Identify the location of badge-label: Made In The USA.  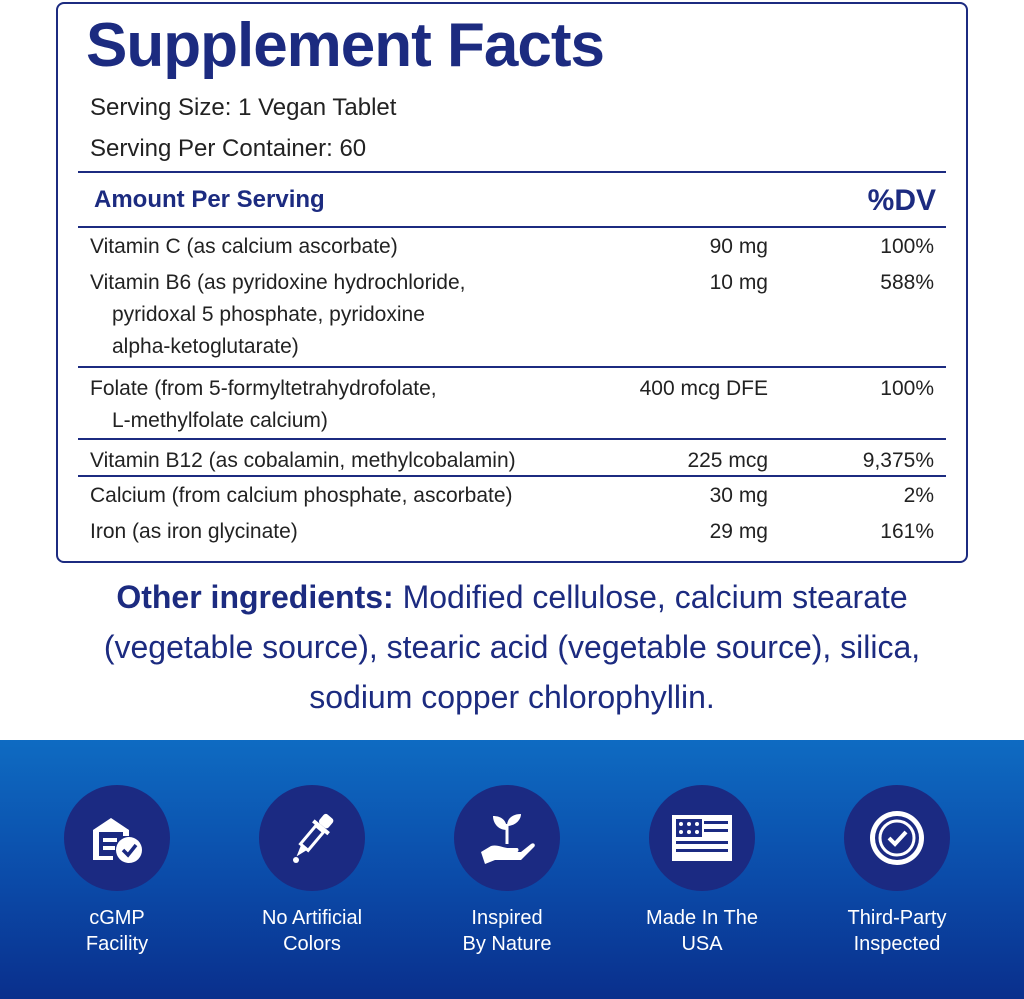
(702, 931).